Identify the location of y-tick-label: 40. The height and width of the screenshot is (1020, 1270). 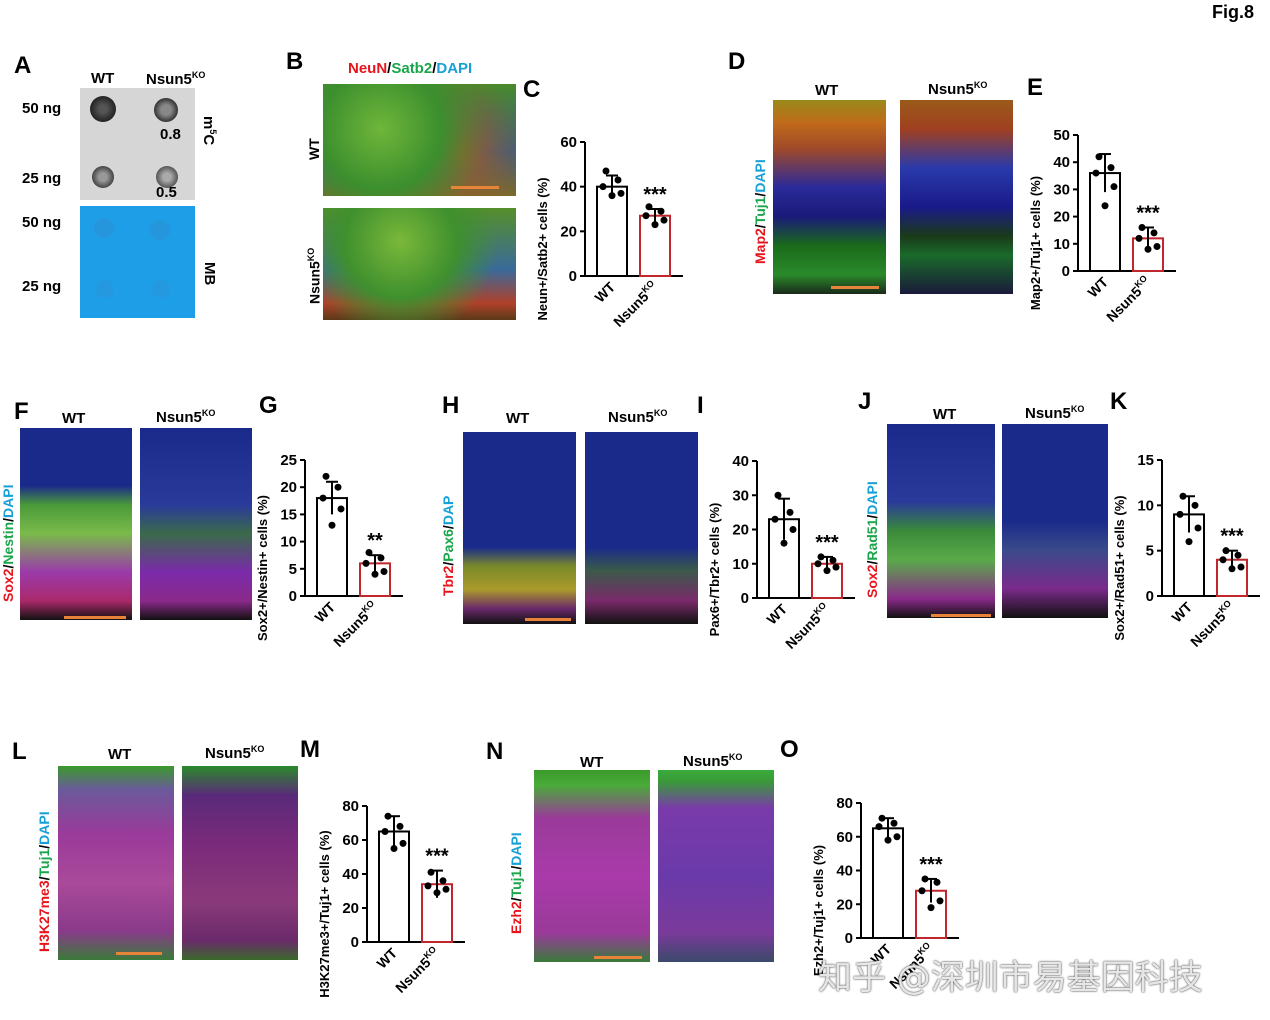
(350, 874).